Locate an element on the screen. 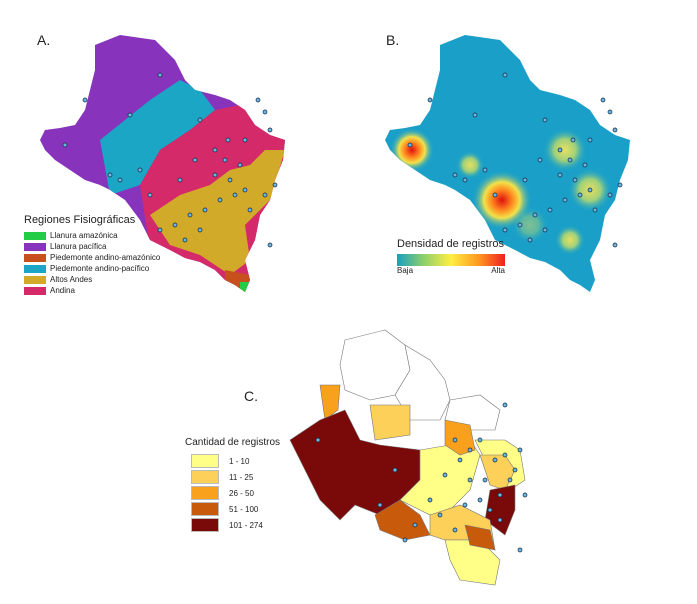 This screenshot has width=697, height=604. legend-item: 26 - 50 is located at coordinates (232, 493).